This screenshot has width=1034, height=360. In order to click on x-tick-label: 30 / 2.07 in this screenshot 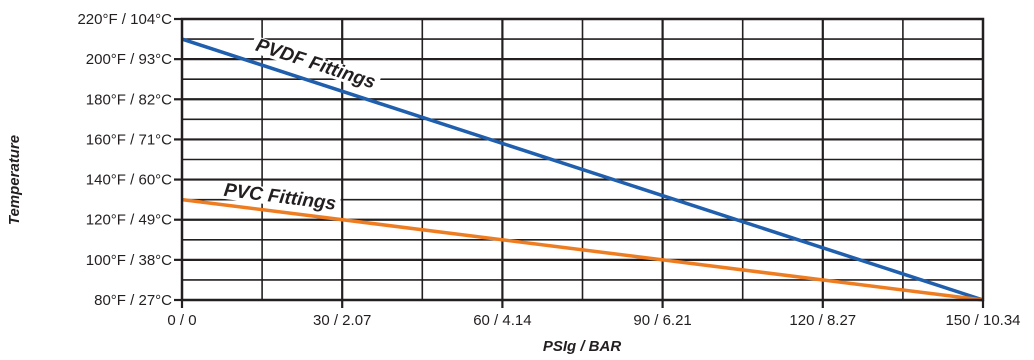, I will do `click(342, 320)`.